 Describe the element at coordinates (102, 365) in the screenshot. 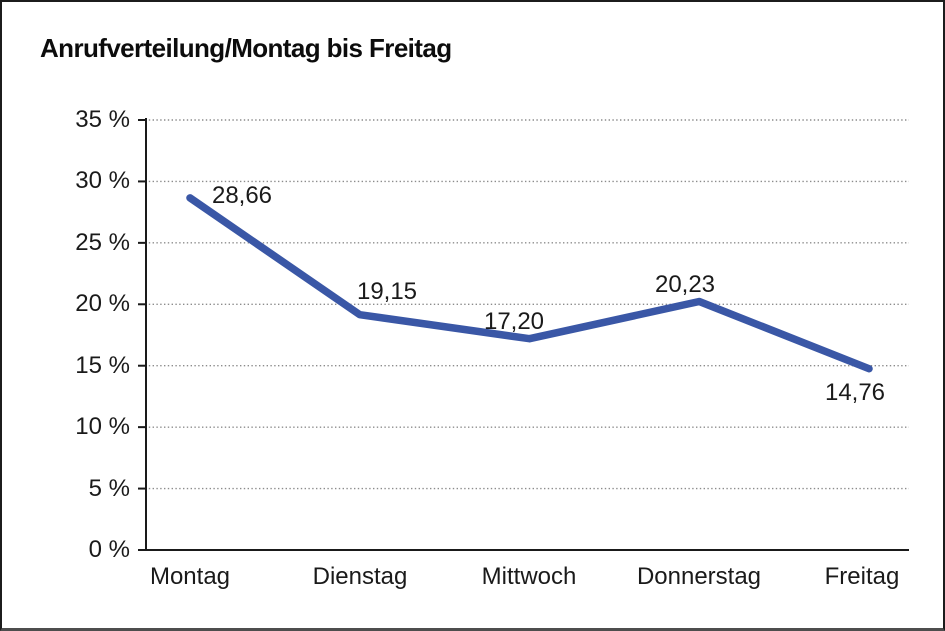

I see `y-axis-tick-label: 15 %` at that location.